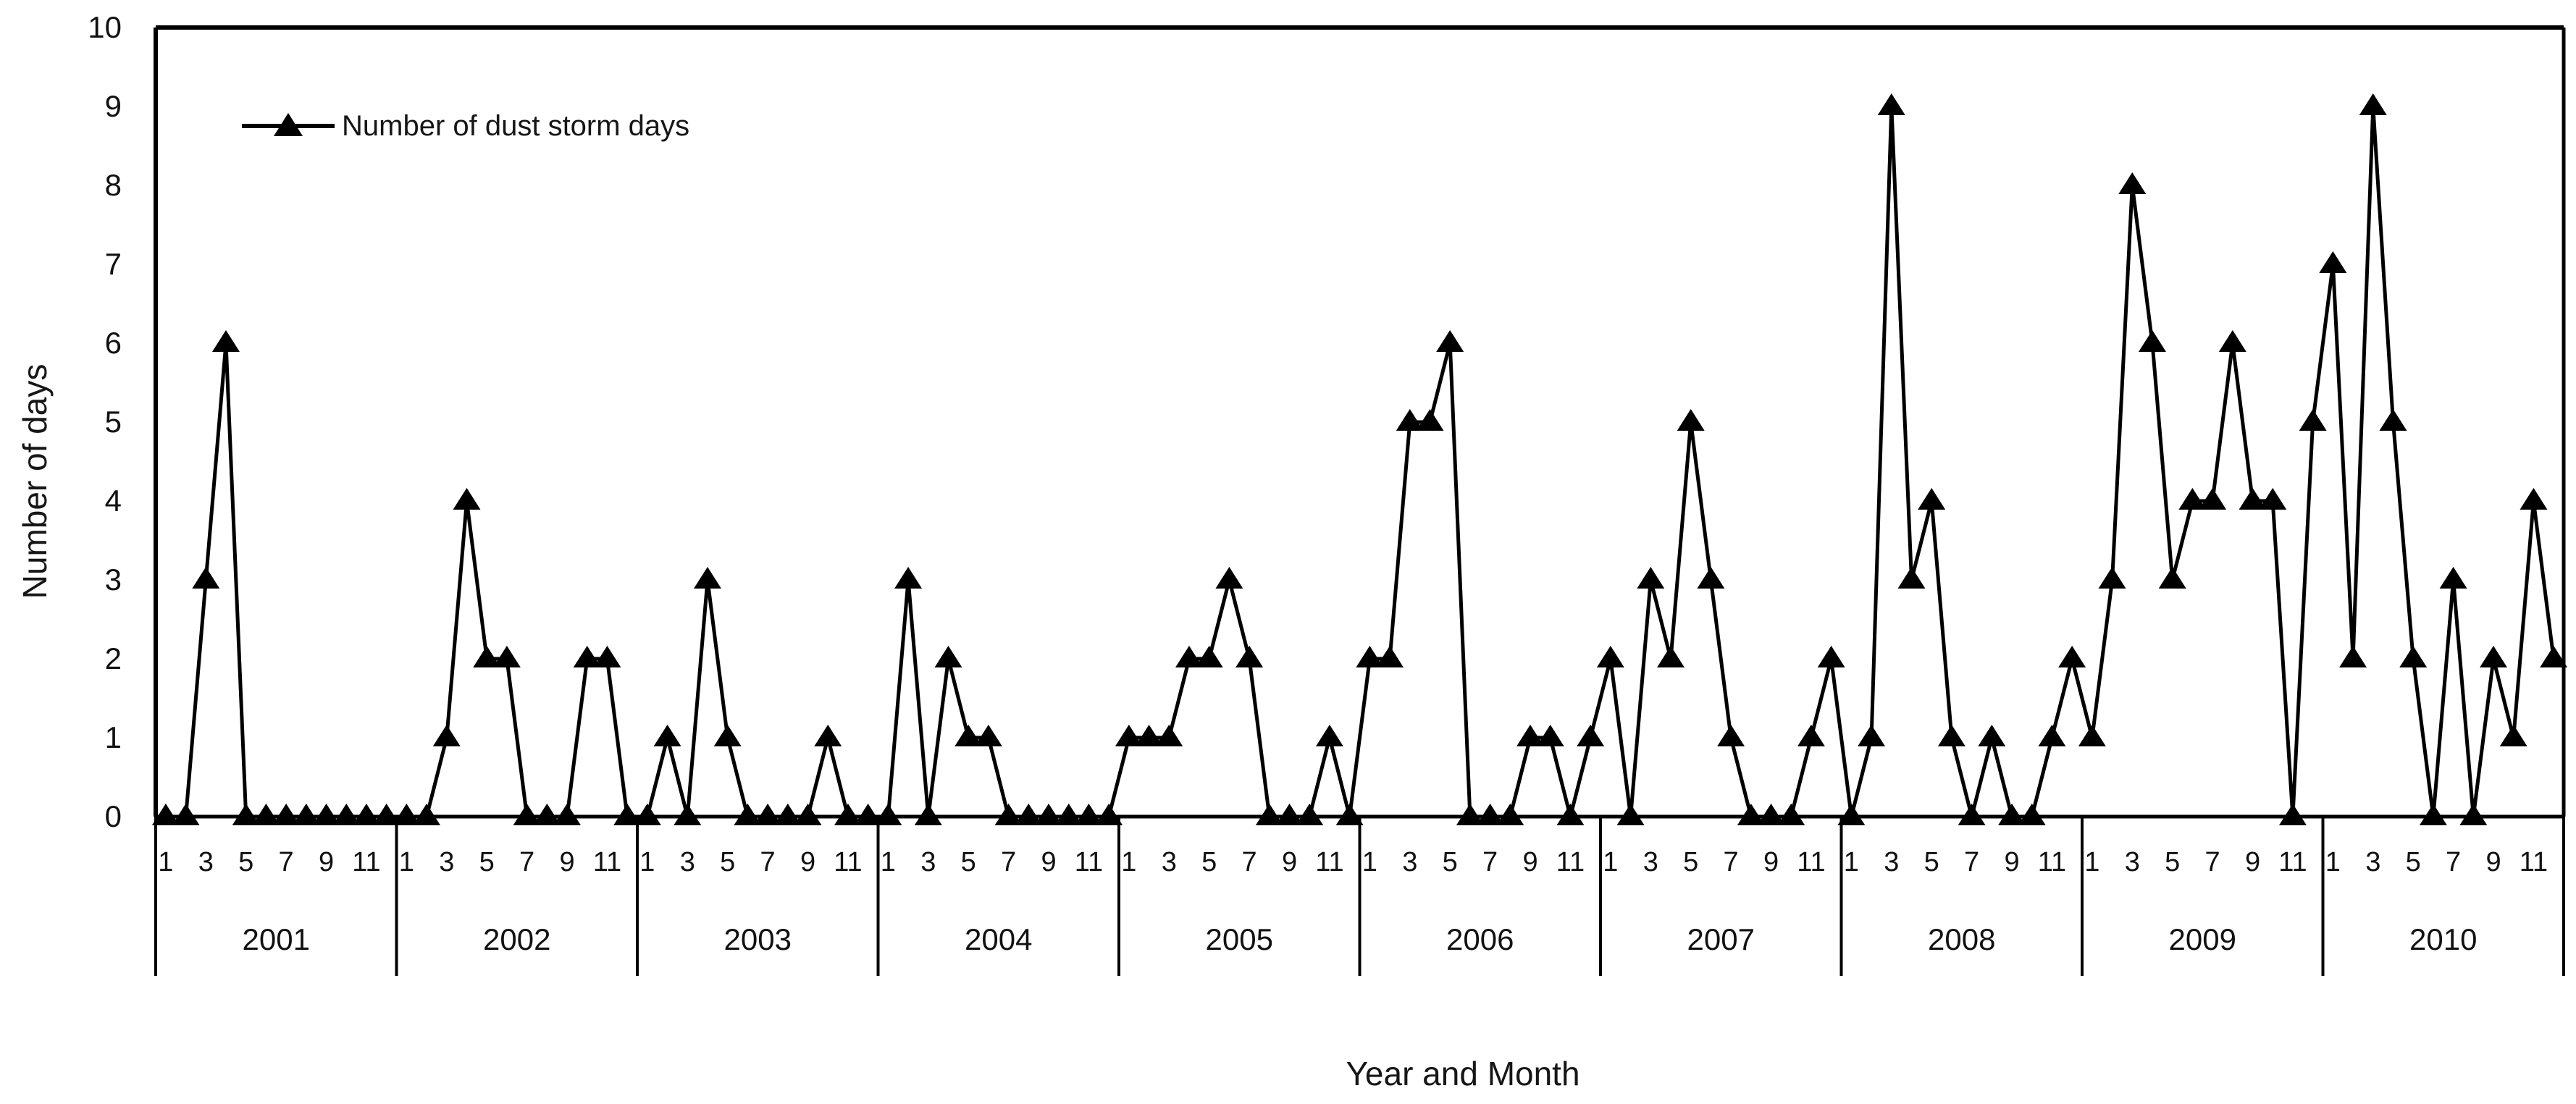 Image resolution: width=2576 pixels, height=1104 pixels. What do you see at coordinates (113, 816) in the screenshot?
I see `y-tick-label: 0` at bounding box center [113, 816].